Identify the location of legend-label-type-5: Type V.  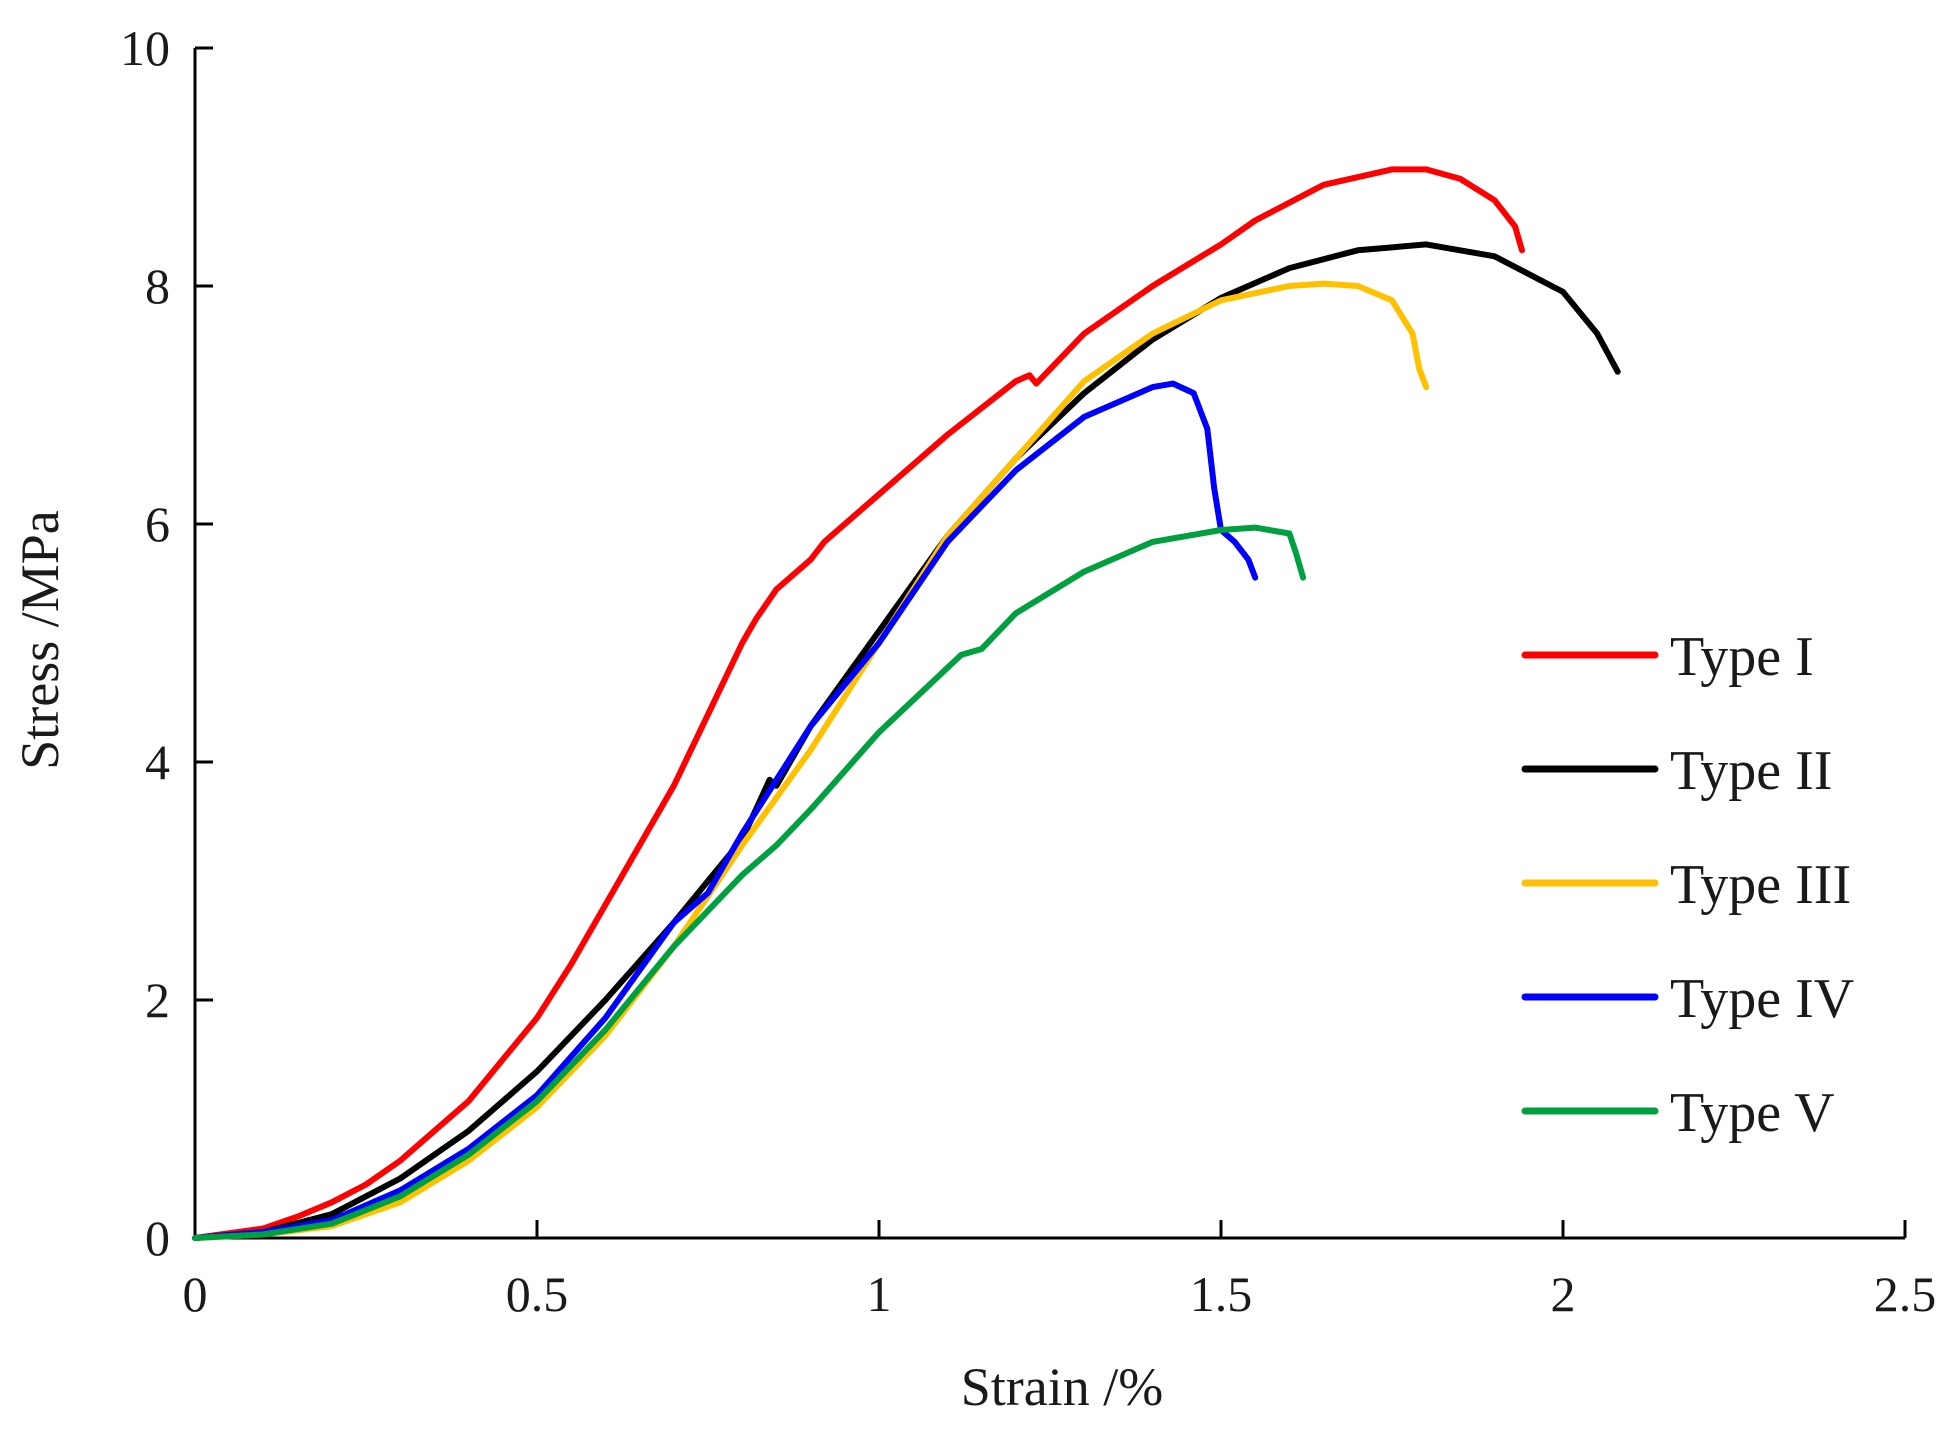
(1752, 1113).